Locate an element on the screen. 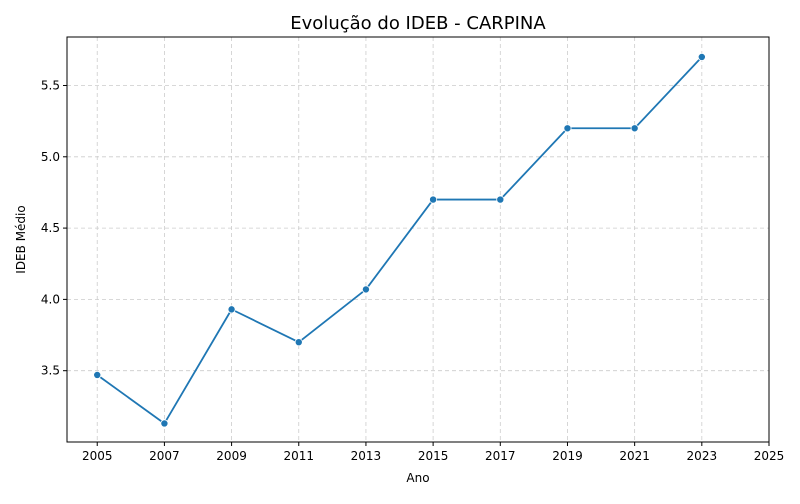  x-tick-label: 2013 is located at coordinates (366, 456).